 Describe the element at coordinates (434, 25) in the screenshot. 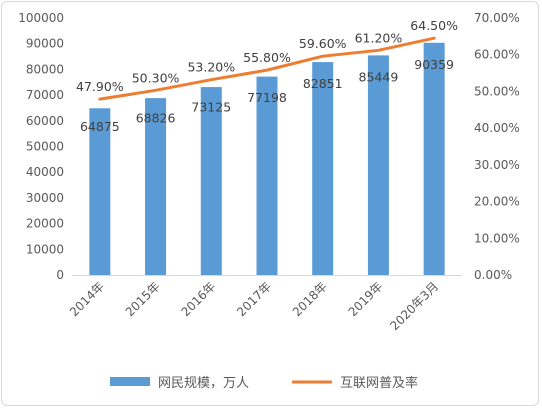

I see `line-value-label: 64.50%` at that location.